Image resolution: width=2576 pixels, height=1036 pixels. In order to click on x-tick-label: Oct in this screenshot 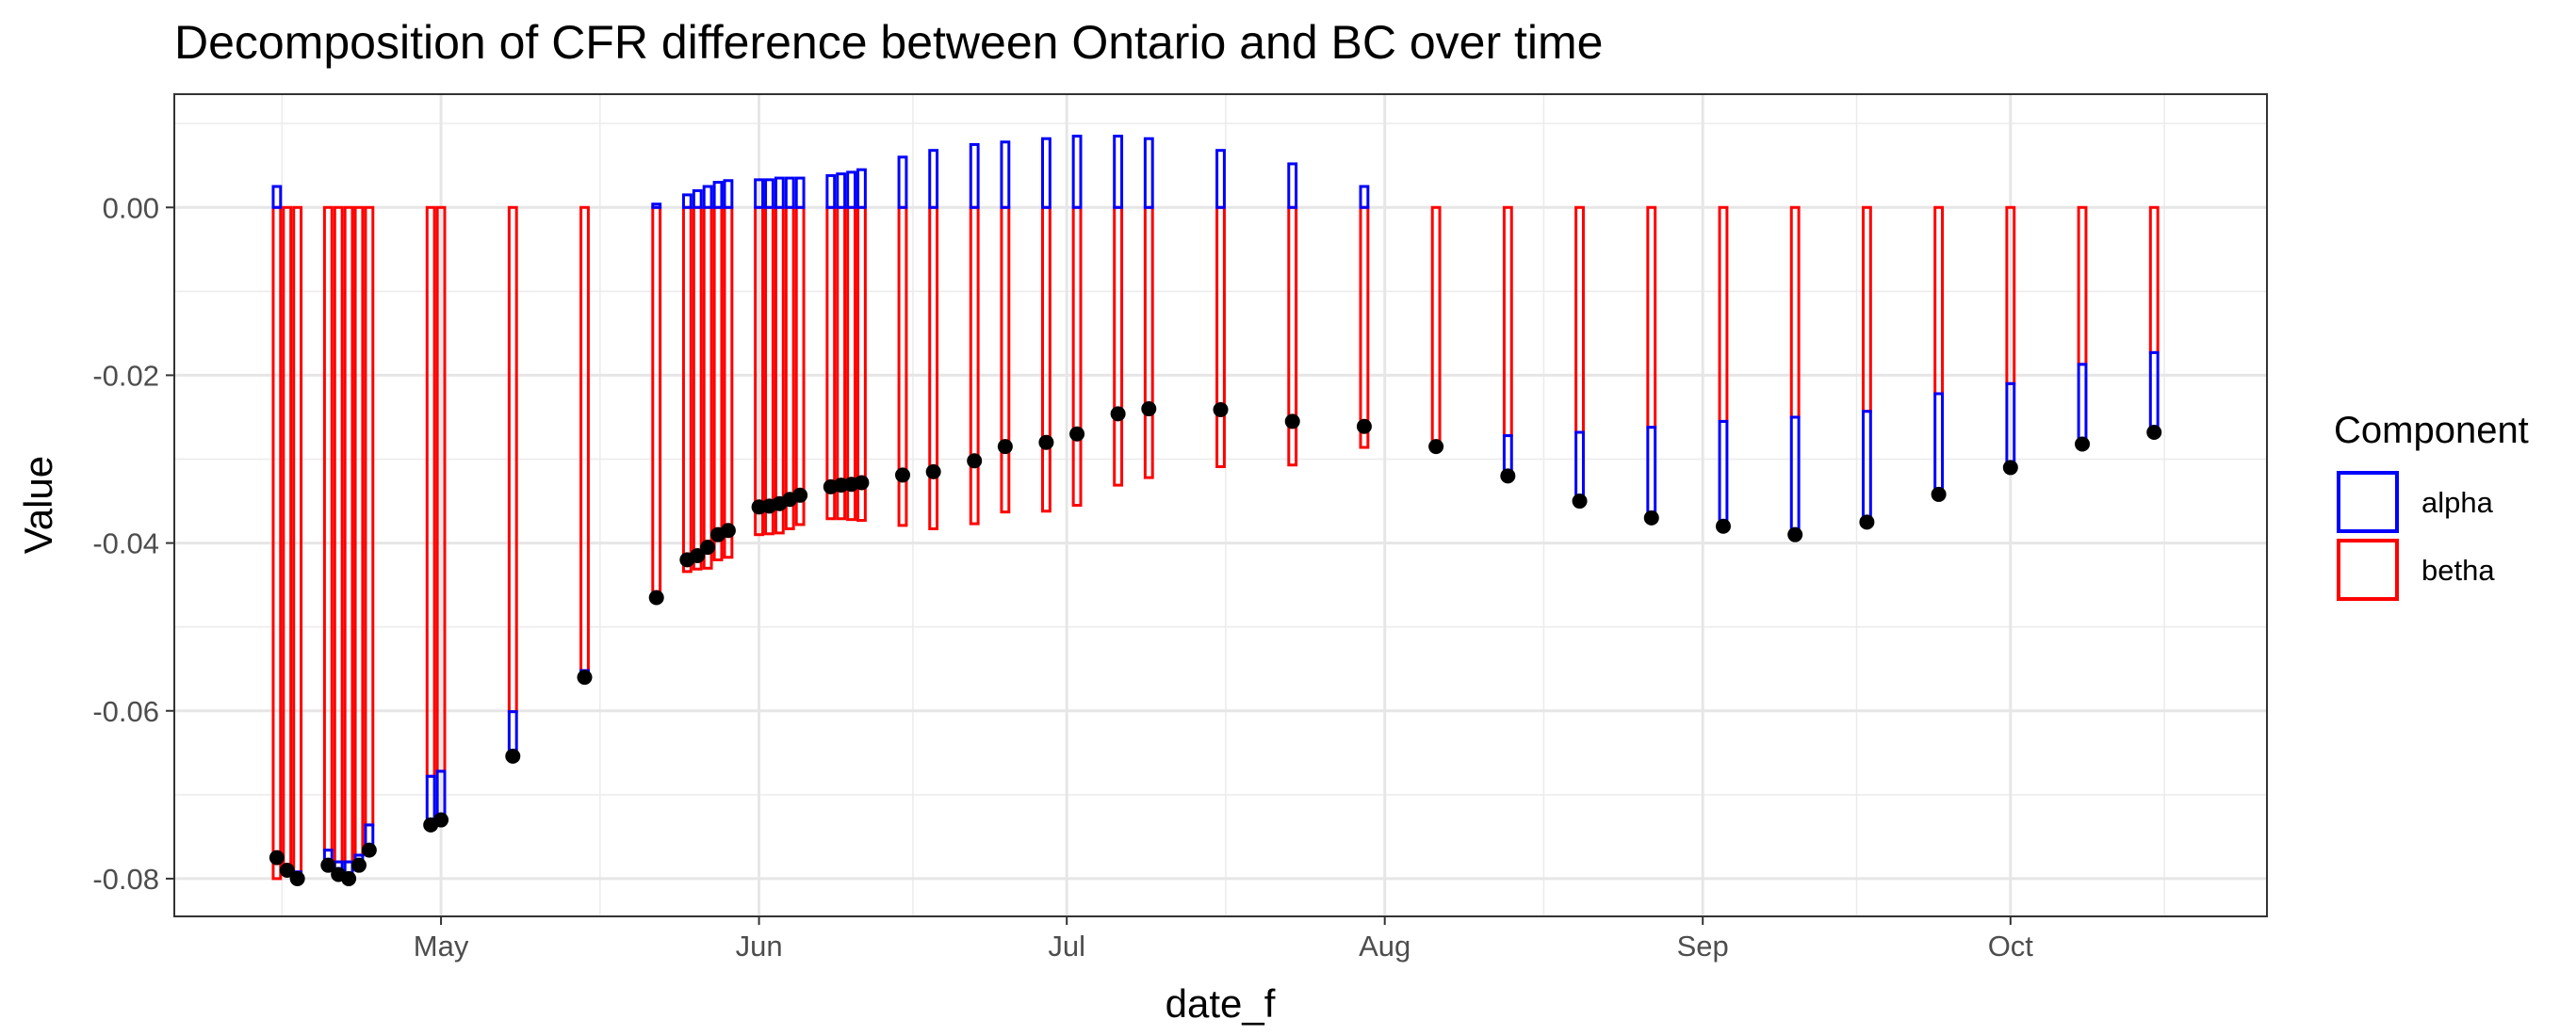, I will do `click(2011, 946)`.